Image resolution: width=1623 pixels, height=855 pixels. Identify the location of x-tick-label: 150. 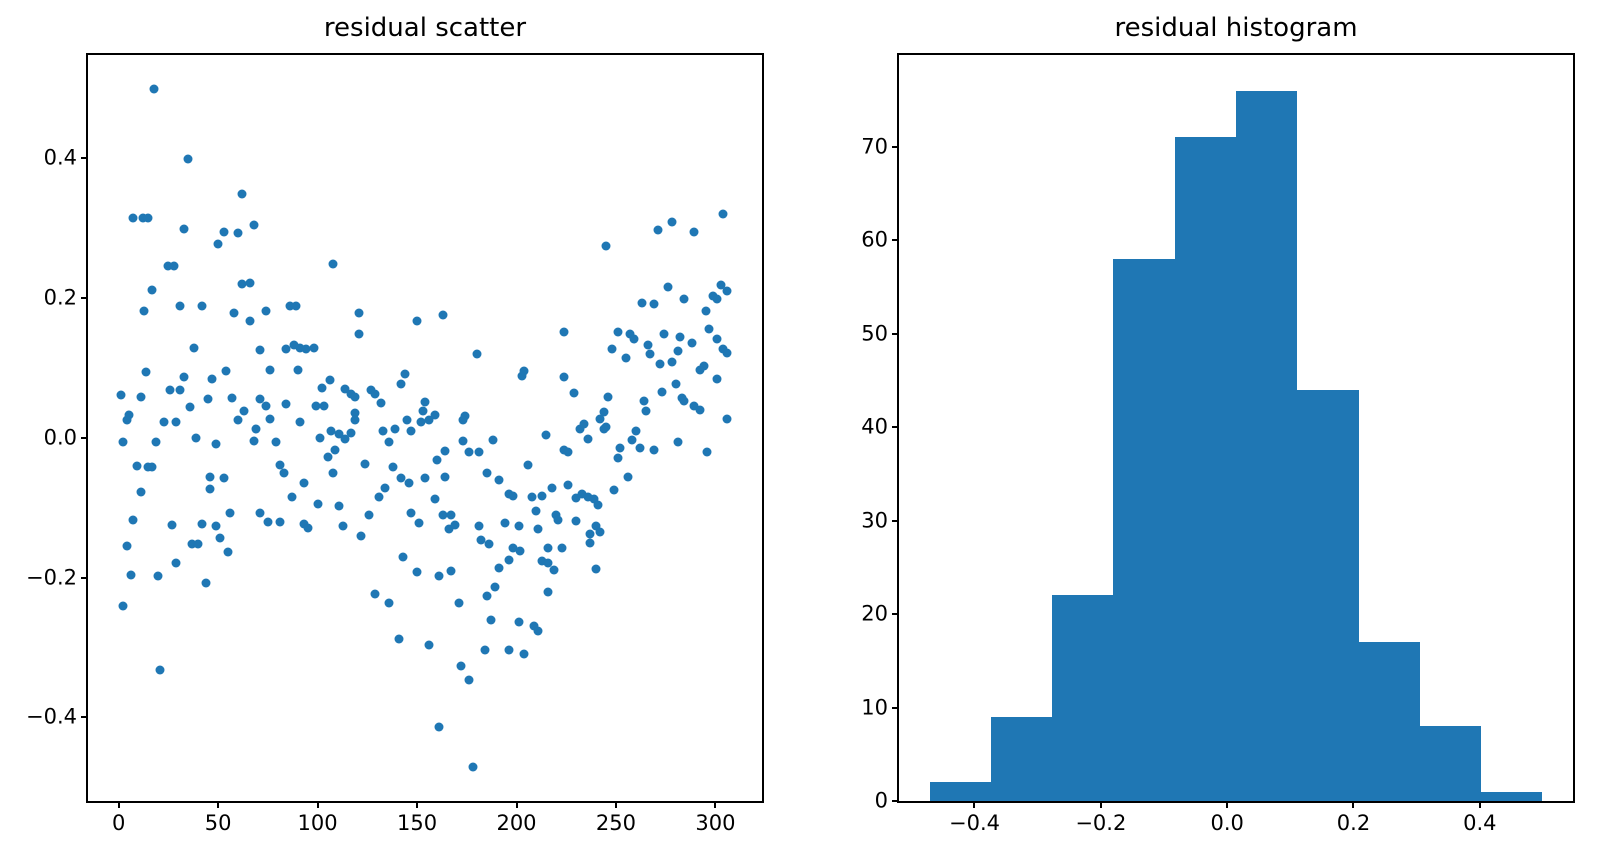
(417, 823).